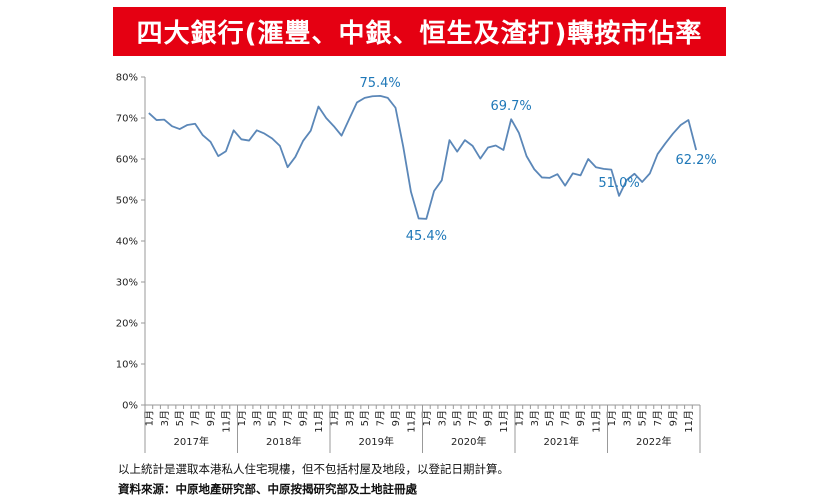  What do you see at coordinates (127, 324) in the screenshot?
I see `y-tick-label: 20%` at bounding box center [127, 324].